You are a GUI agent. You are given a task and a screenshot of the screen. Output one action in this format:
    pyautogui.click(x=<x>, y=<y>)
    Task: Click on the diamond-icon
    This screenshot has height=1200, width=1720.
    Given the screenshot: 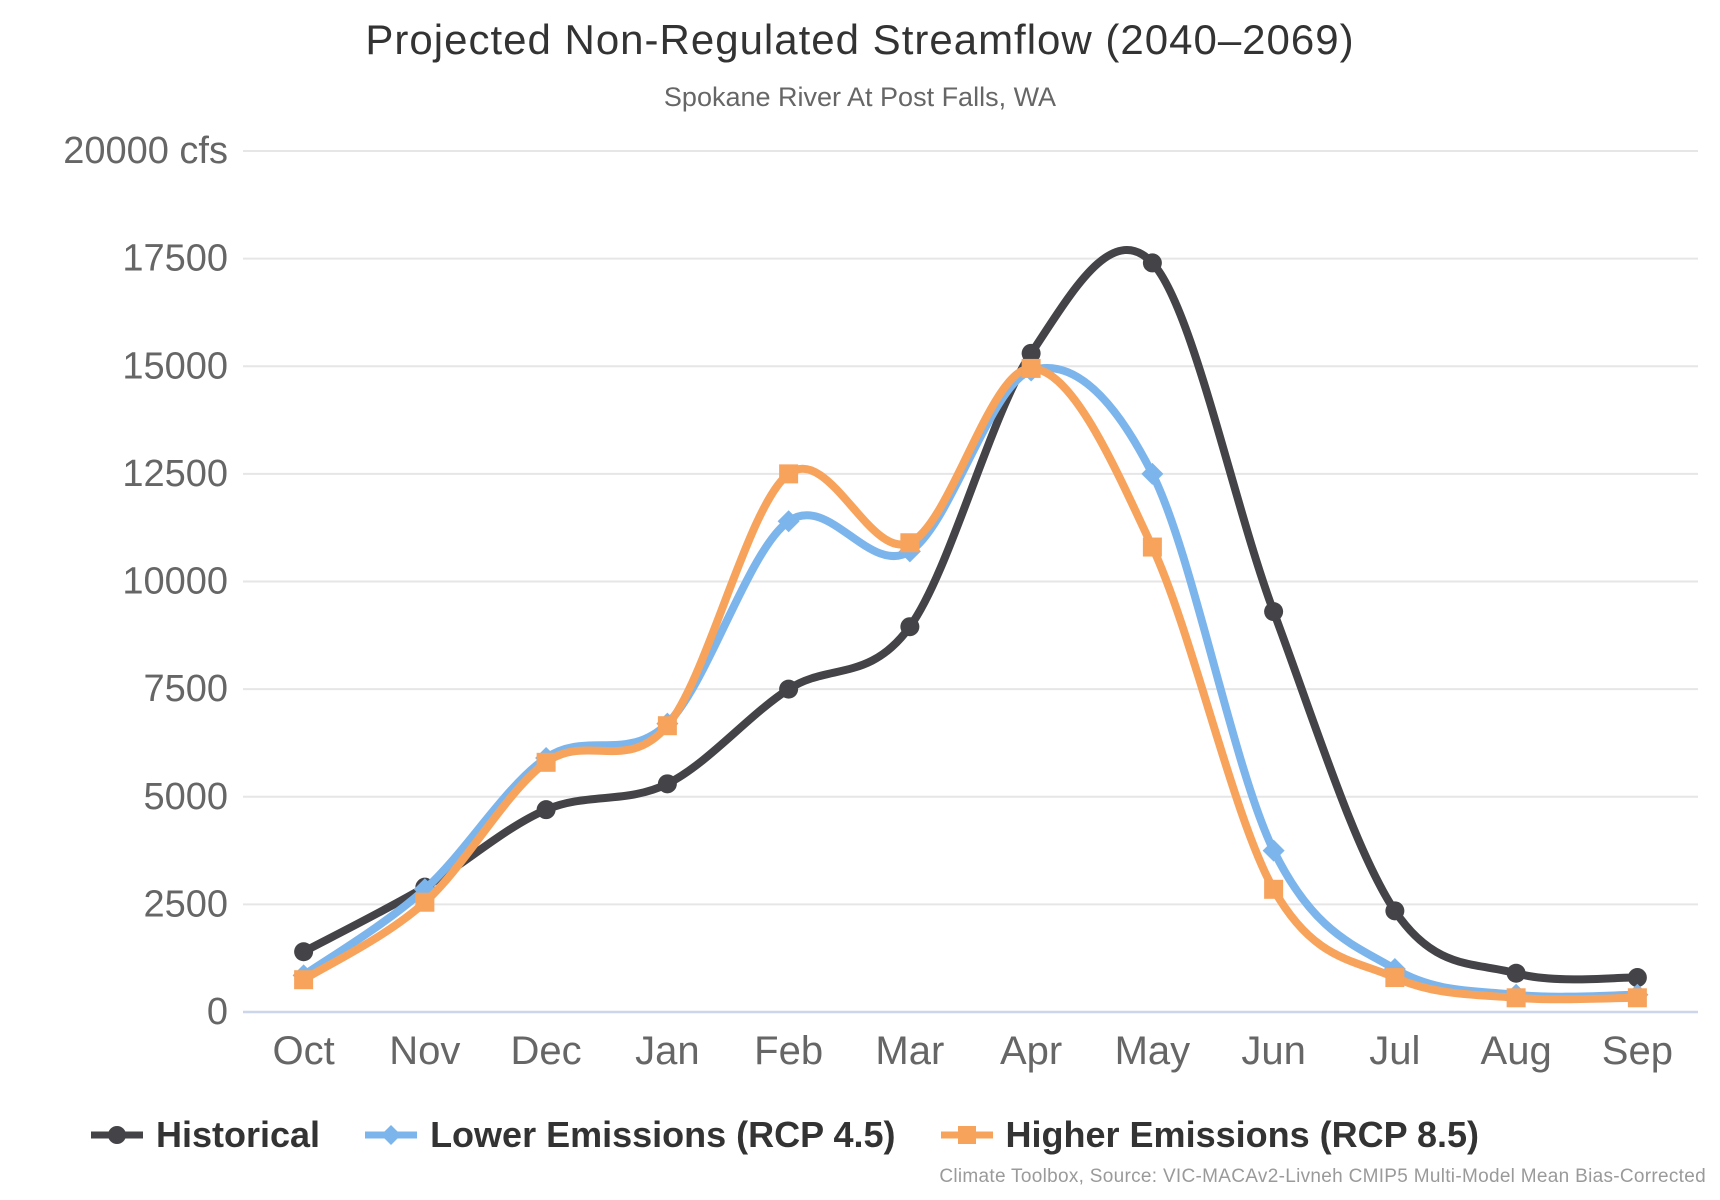 What is the action you would take?
    pyautogui.click(x=391, y=1135)
    